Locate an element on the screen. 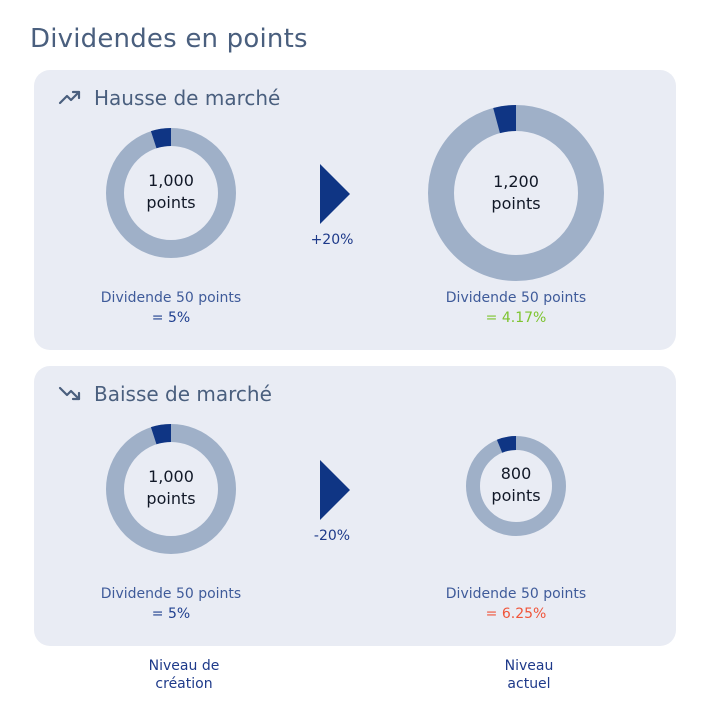 The height and width of the screenshot is (712, 710). donut-up-start-label: 1,000 points is located at coordinates (171, 192).